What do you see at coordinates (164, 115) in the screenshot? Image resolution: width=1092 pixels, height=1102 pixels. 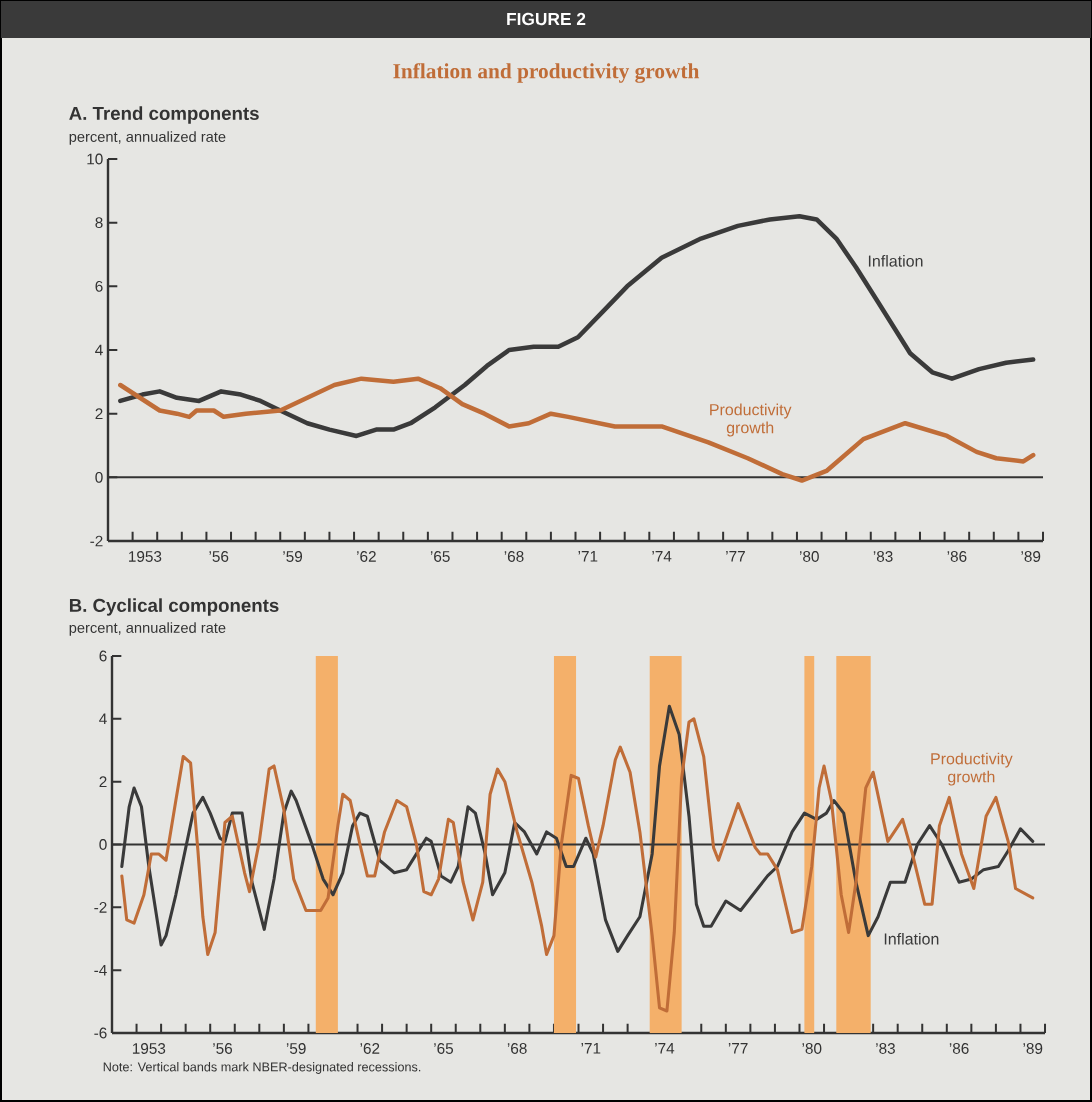 I see `chart-title: A. Trend components` at bounding box center [164, 115].